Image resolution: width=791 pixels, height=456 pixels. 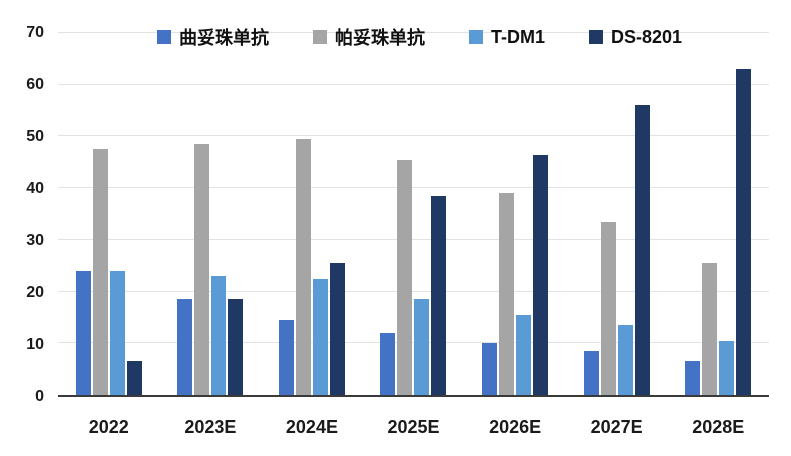 I want to click on y-tick-label: 0, so click(x=39, y=396).